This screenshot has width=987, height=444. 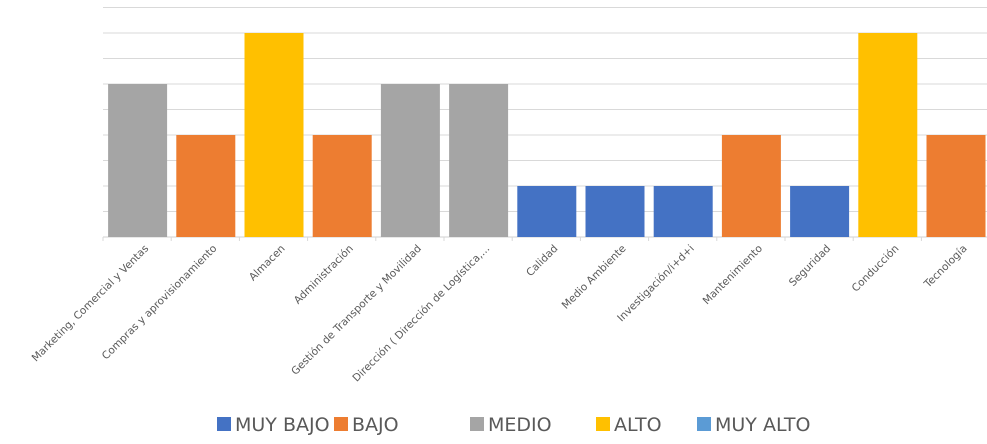 What do you see at coordinates (810, 266) in the screenshot?
I see `x-tick-label: Seguridad` at bounding box center [810, 266].